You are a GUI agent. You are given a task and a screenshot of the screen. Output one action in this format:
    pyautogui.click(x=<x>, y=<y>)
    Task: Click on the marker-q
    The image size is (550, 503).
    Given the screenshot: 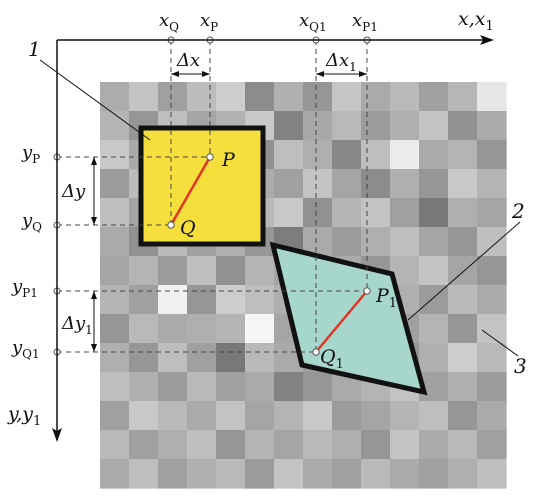 What is the action you would take?
    pyautogui.click(x=171, y=225)
    